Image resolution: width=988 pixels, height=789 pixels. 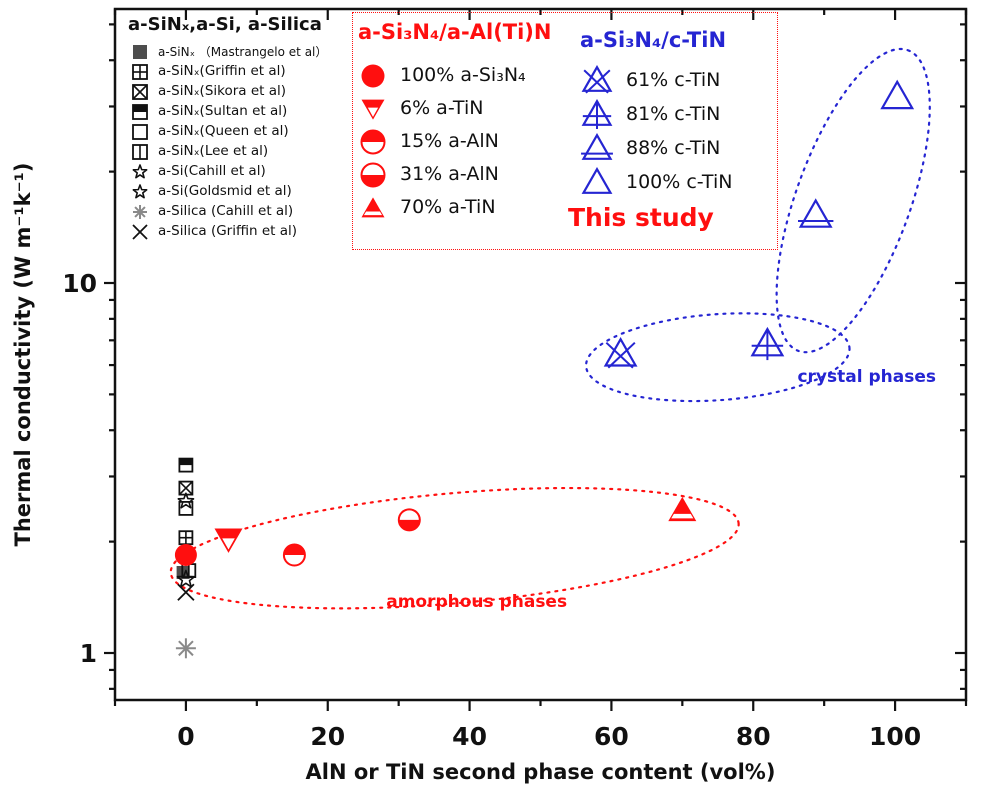 I want to click on this-study-label: This study, so click(x=641, y=217).